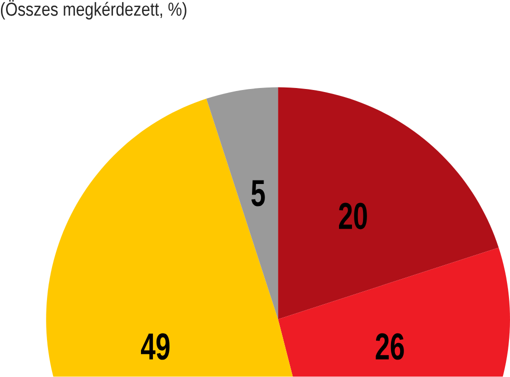  What do you see at coordinates (93, 10) in the screenshot?
I see `chart-subtitle: (Összes megkérdezett, %)` at bounding box center [93, 10].